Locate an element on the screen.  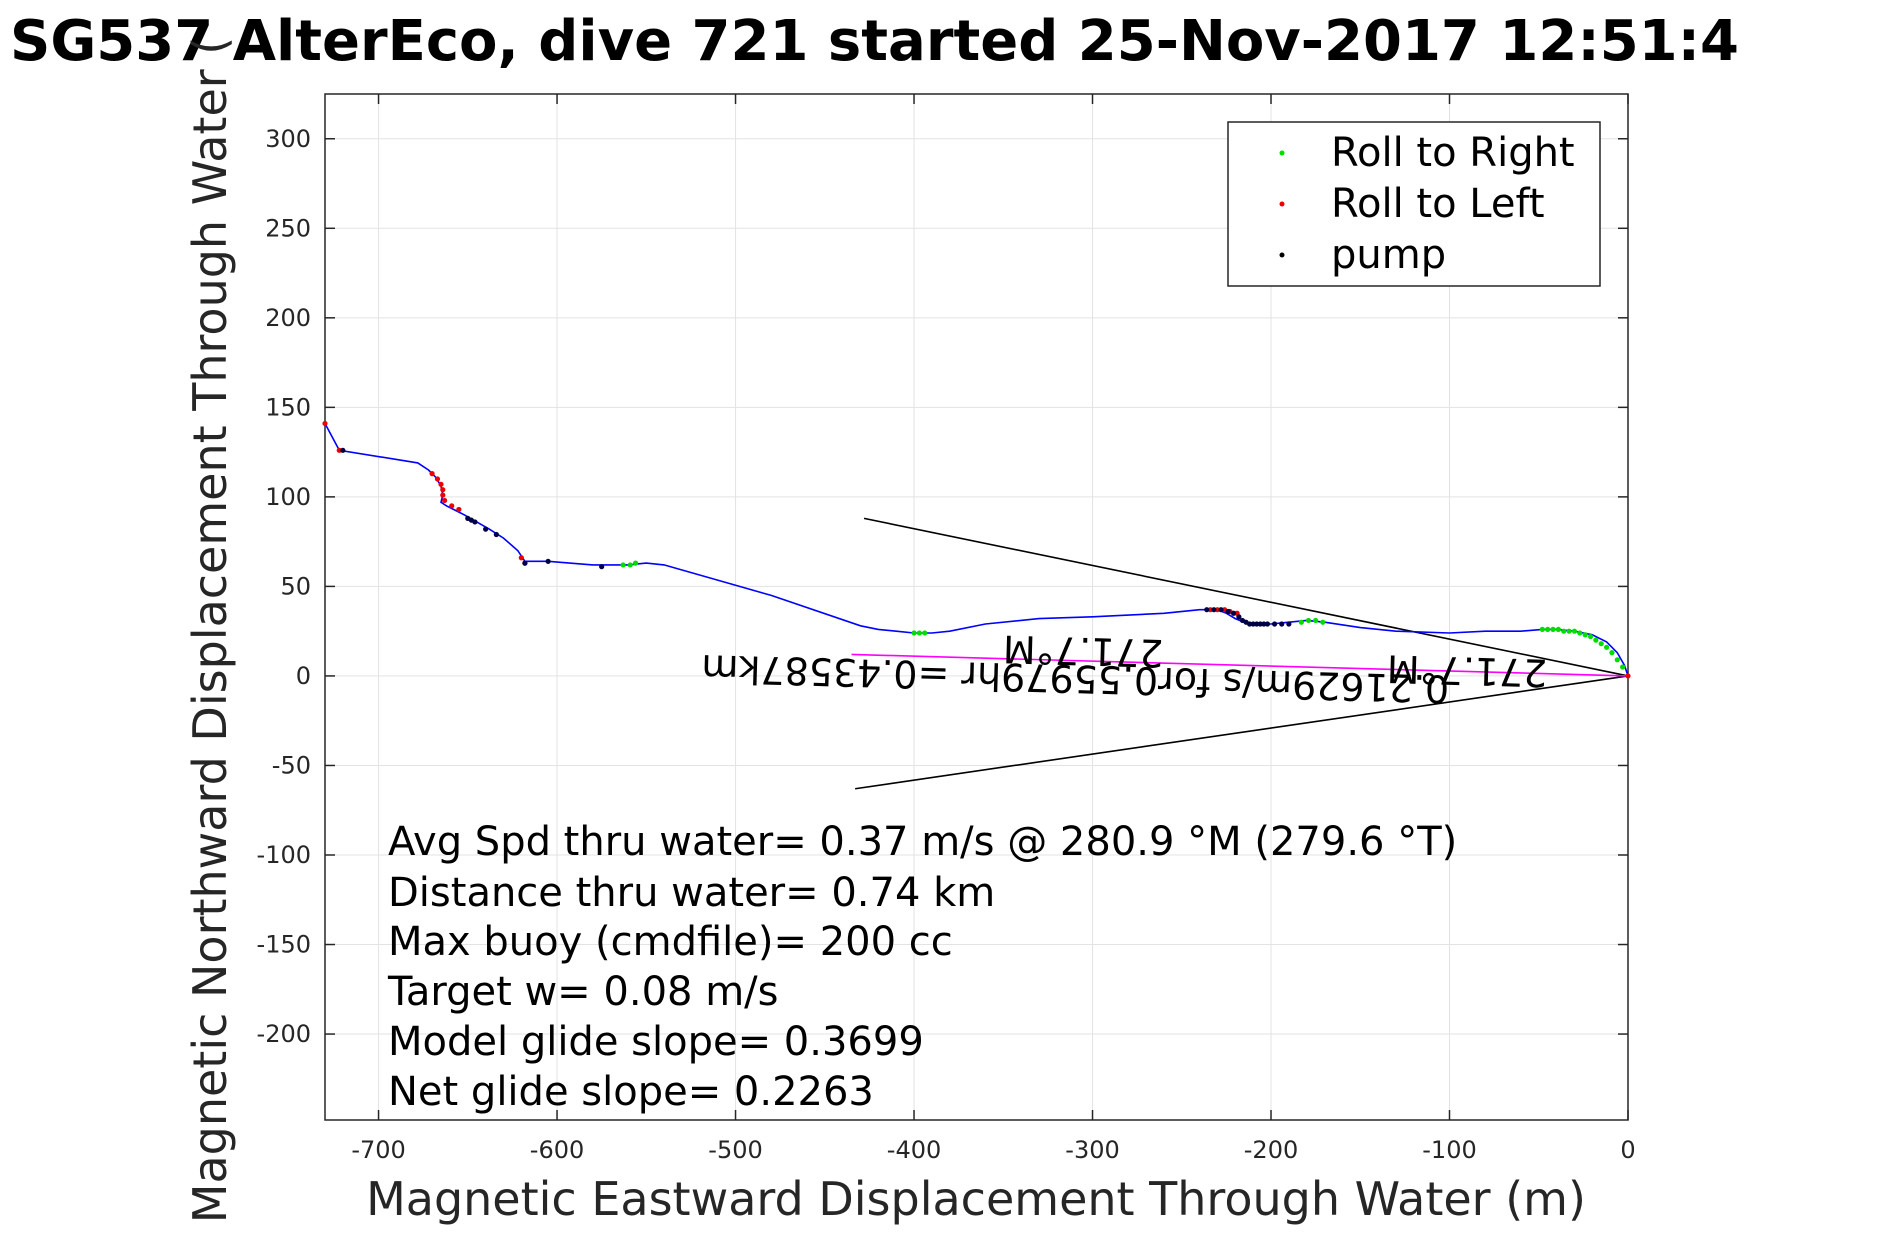
heading-line-segment is located at coordinates (1240, 665).